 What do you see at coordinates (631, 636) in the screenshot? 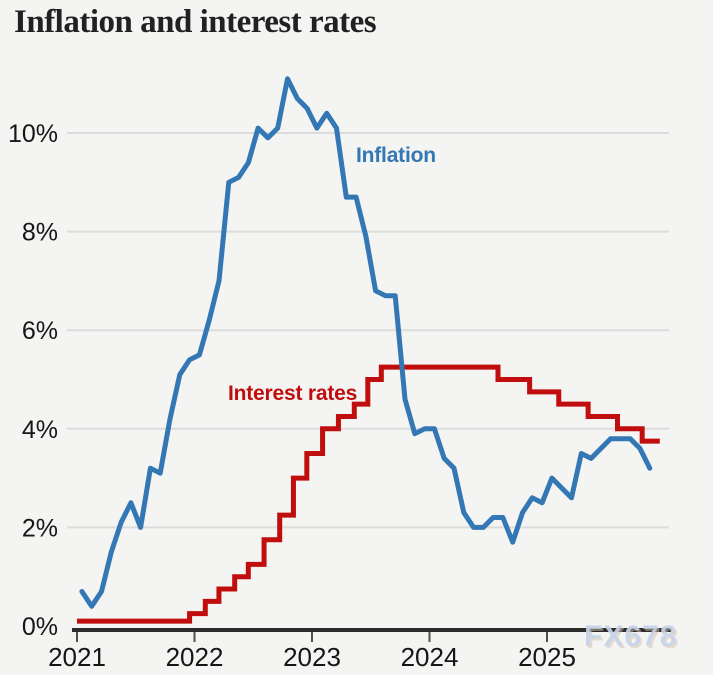
I see `fx678-watermark: FX678` at bounding box center [631, 636].